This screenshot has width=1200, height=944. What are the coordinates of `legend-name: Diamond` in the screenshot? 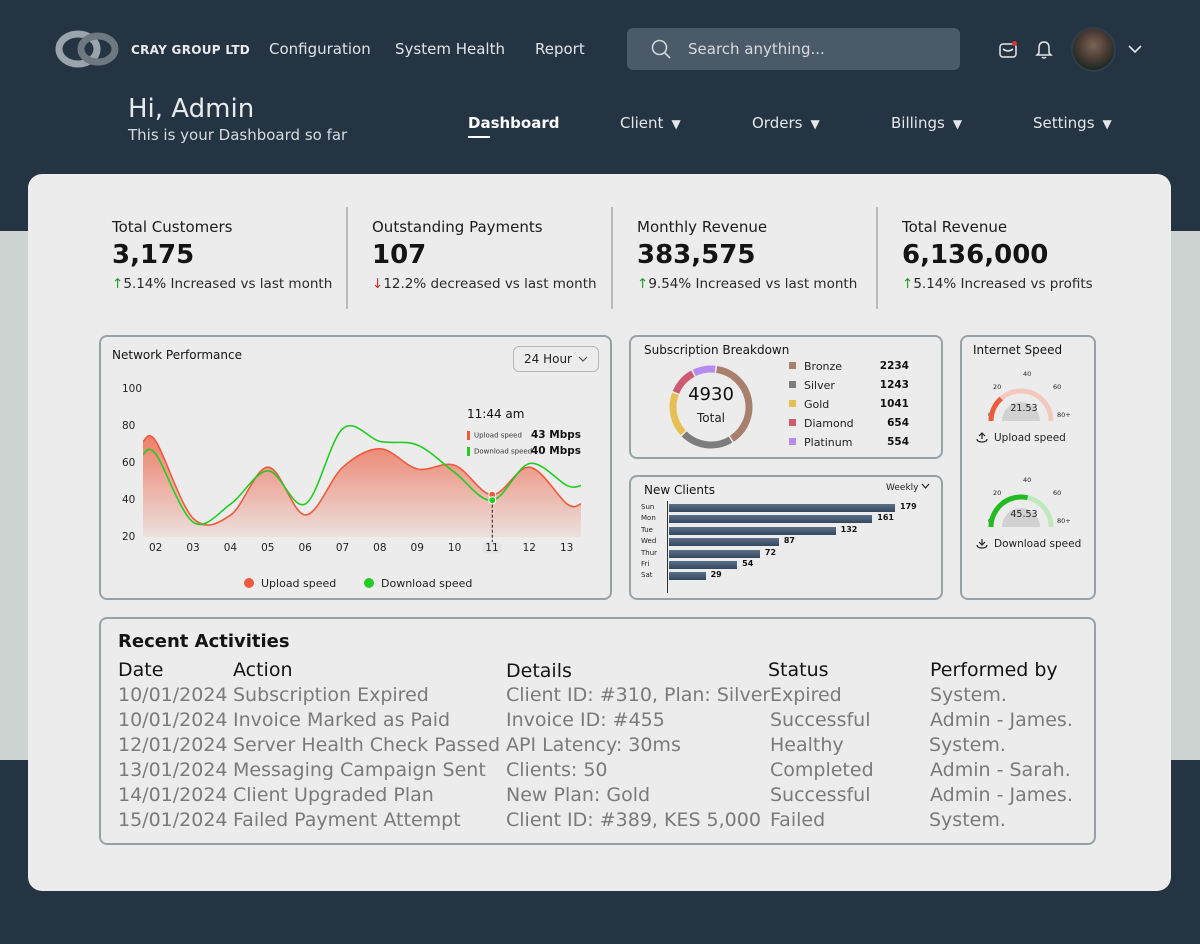 It's located at (829, 423).